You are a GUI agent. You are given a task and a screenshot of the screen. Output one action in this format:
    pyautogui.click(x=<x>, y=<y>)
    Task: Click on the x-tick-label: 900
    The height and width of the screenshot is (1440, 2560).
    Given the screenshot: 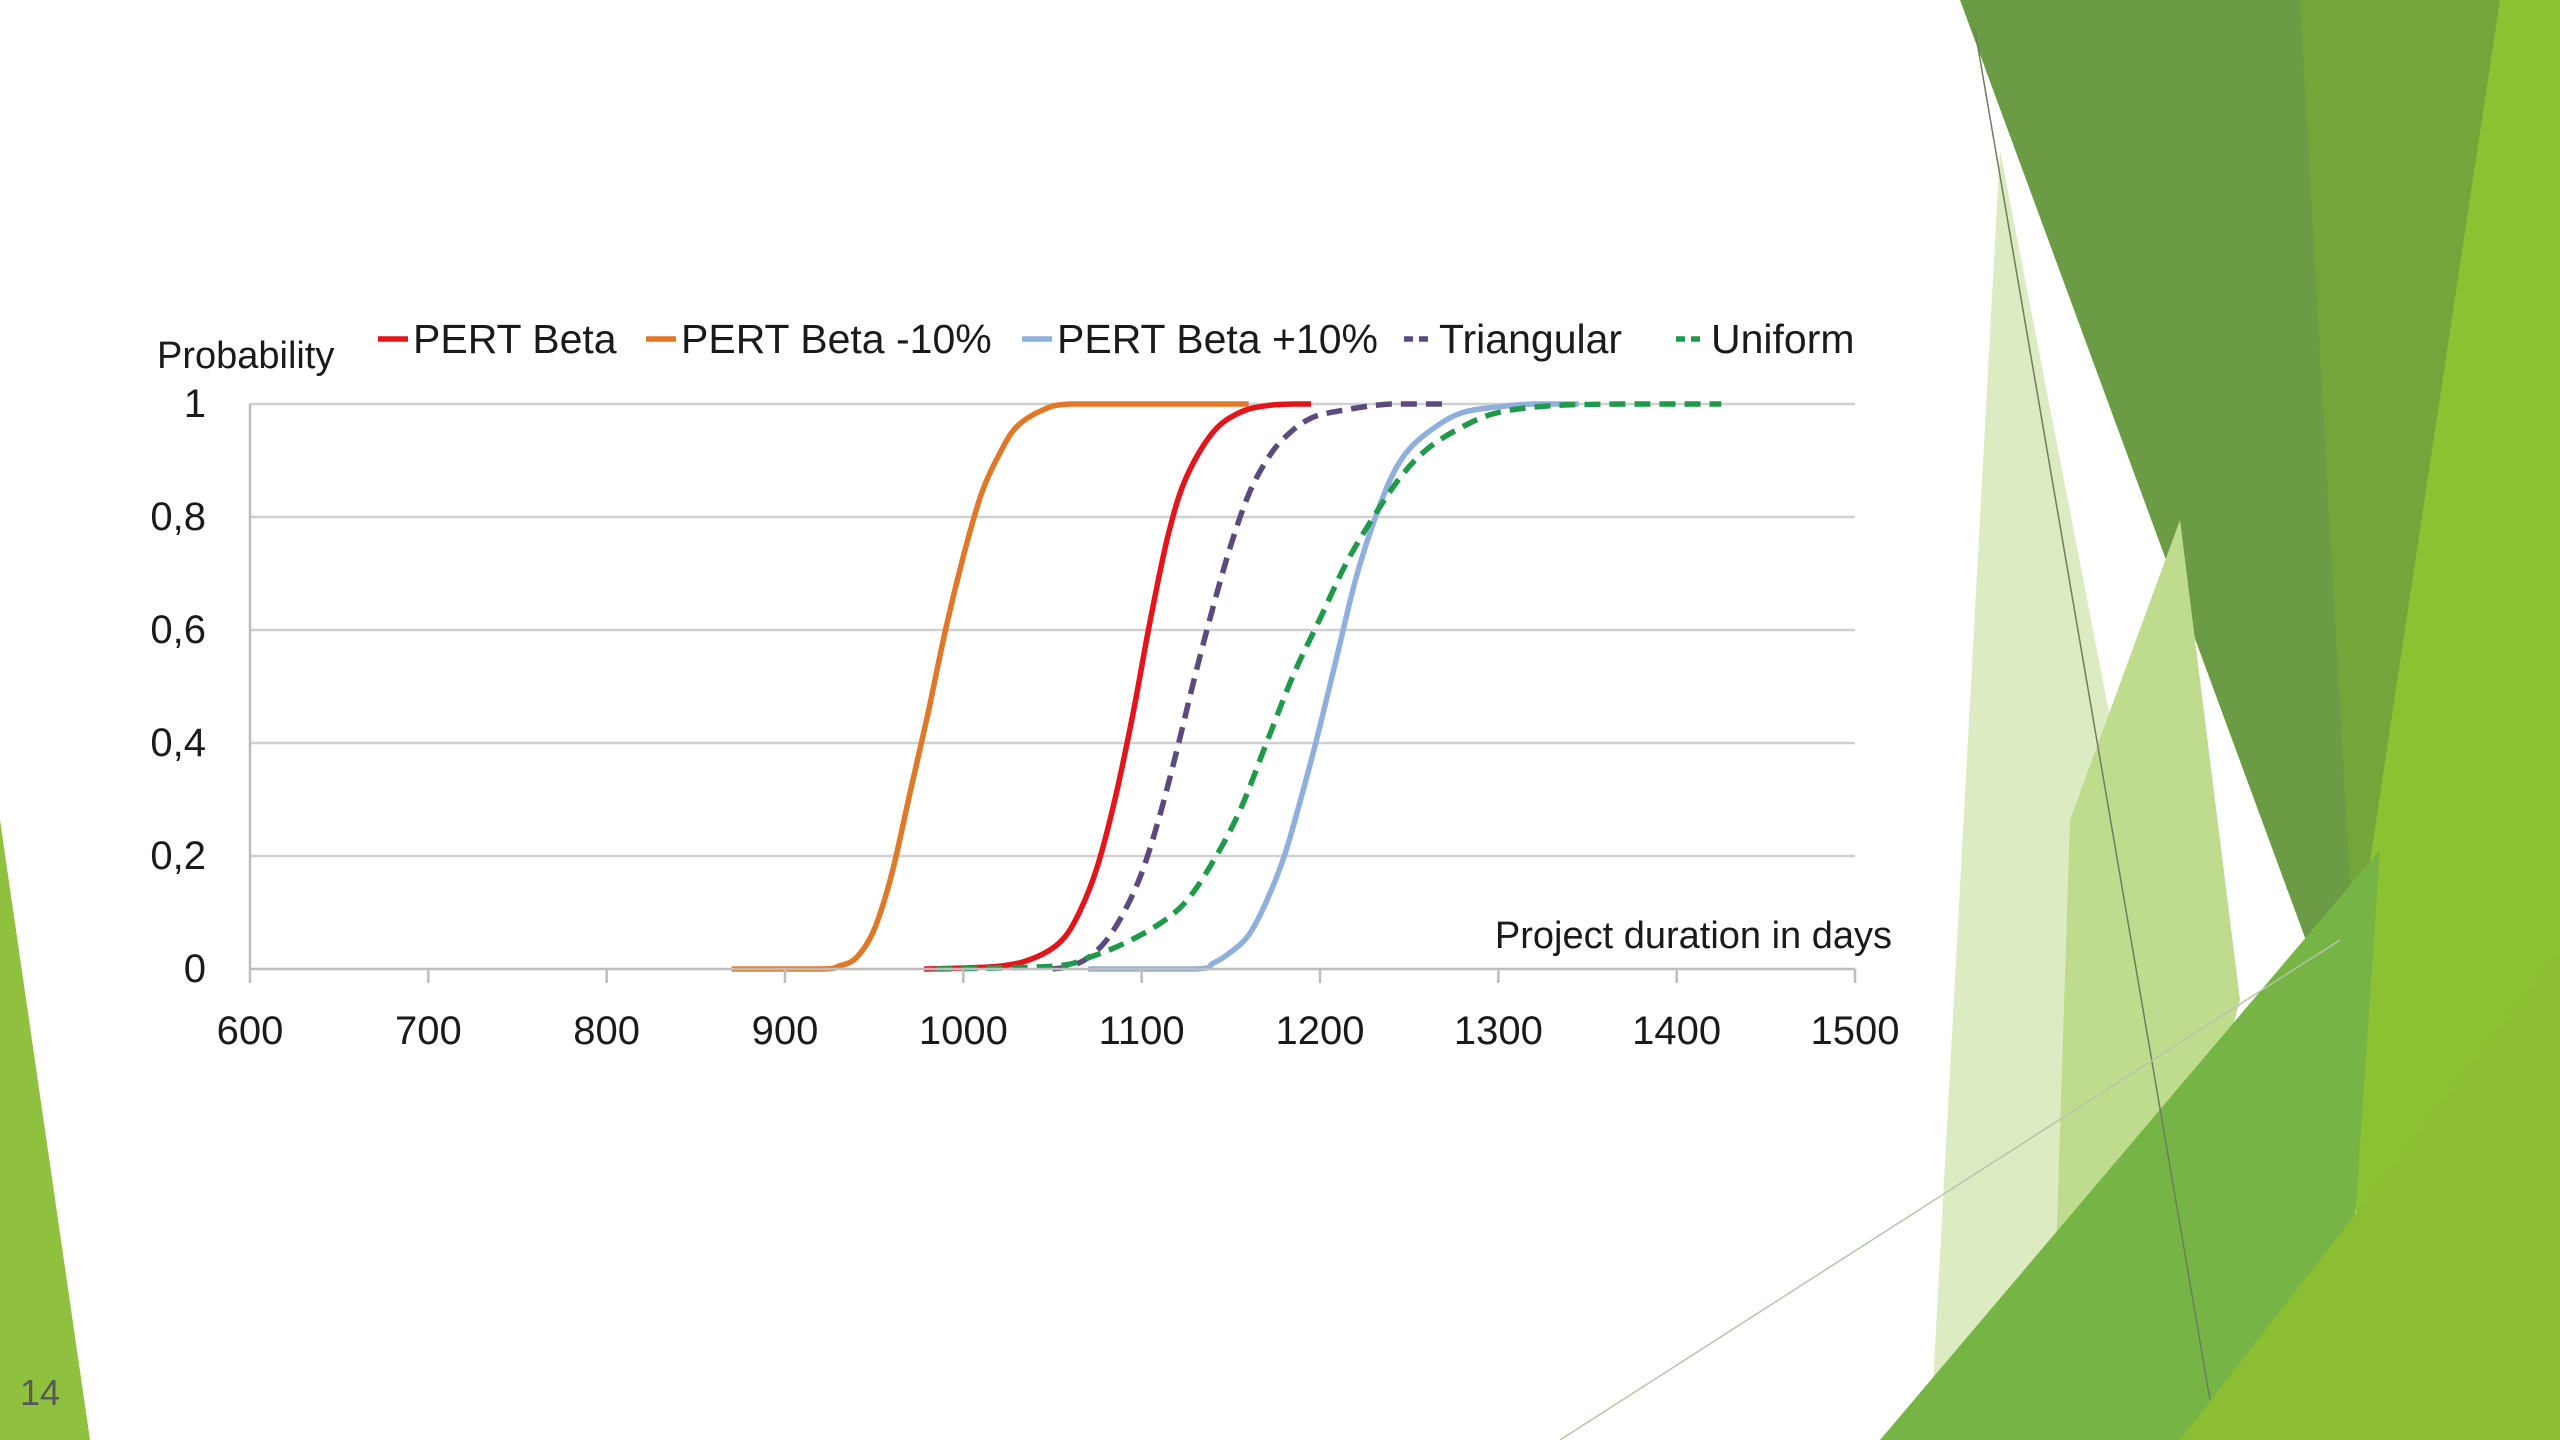 What is the action you would take?
    pyautogui.click(x=785, y=1031)
    